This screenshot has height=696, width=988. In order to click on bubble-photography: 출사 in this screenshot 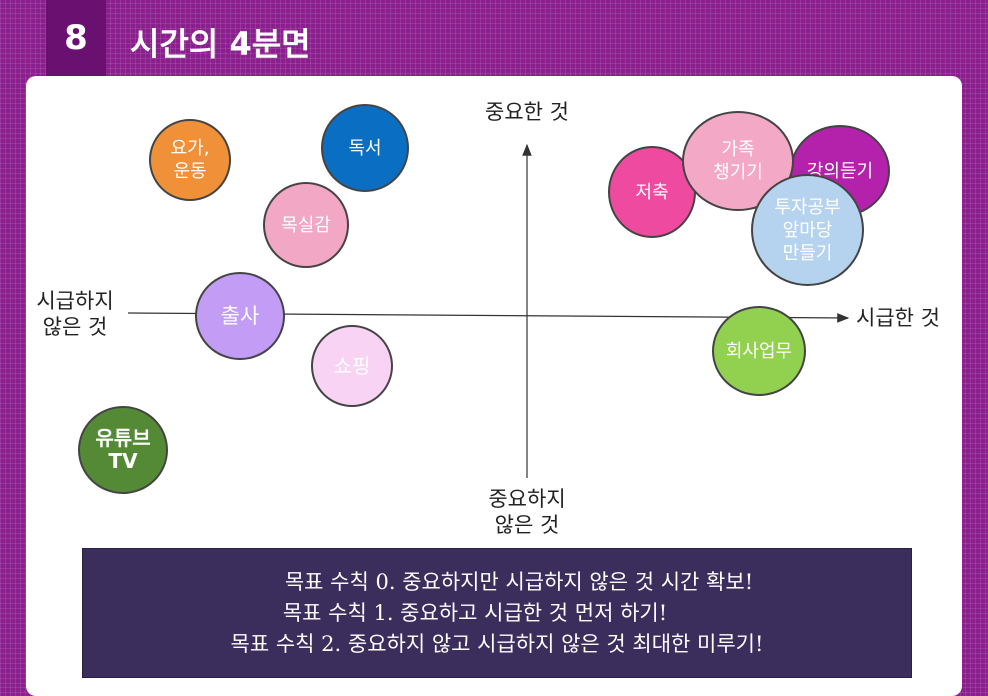, I will do `click(240, 316)`.